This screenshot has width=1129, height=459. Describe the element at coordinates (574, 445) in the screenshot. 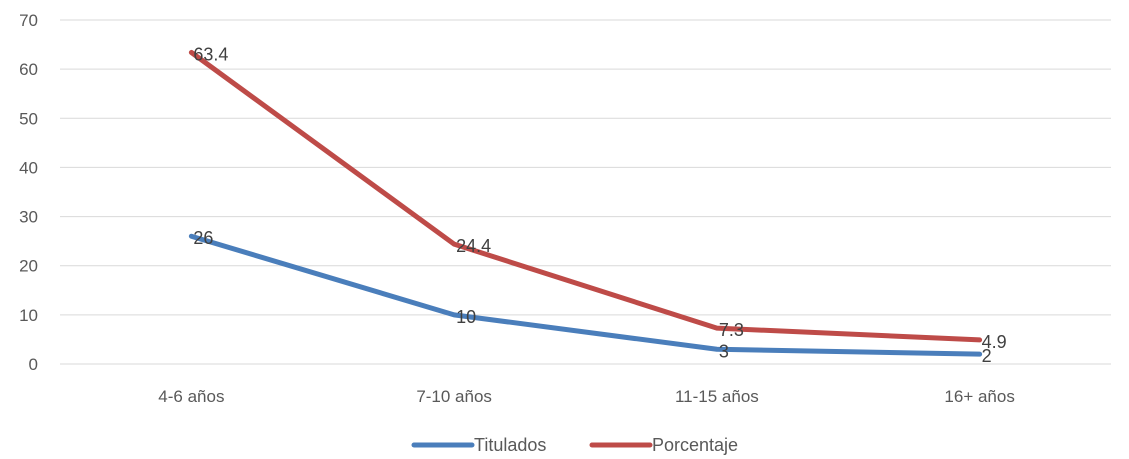

I see `legend: Titulados Porcentaje` at that location.